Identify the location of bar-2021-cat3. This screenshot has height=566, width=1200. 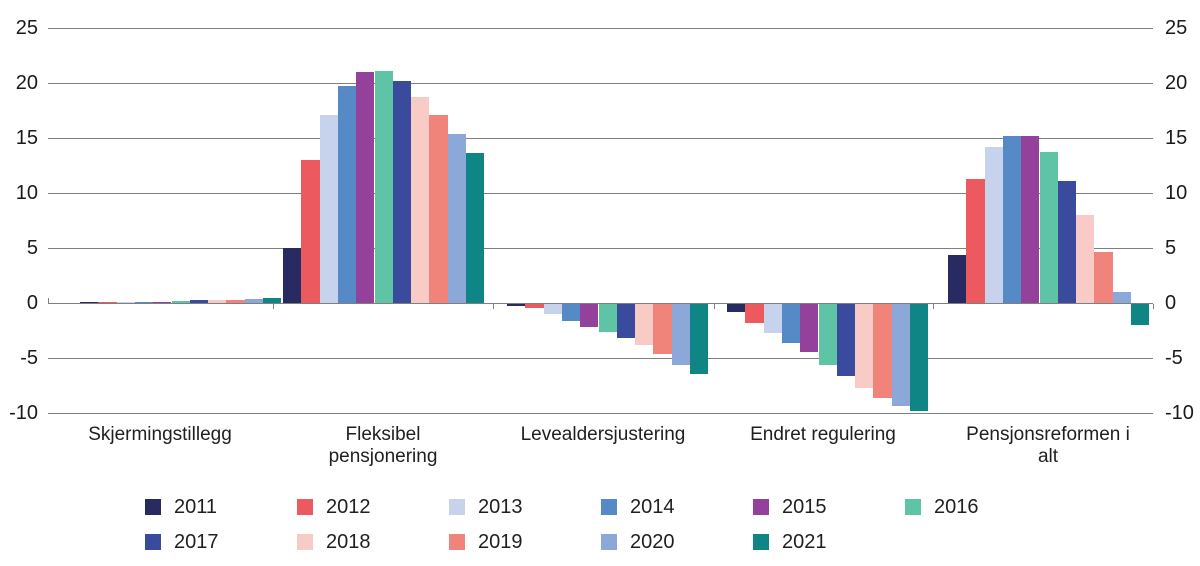
(919, 357).